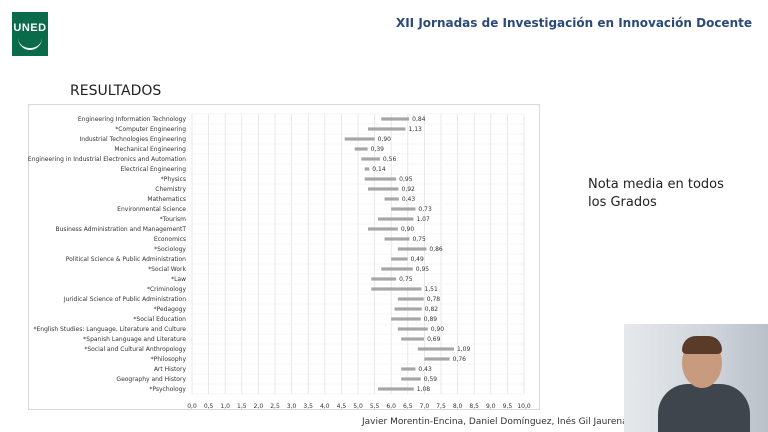 This screenshot has height=432, width=768. What do you see at coordinates (696, 378) in the screenshot?
I see `presenter-video` at bounding box center [696, 378].